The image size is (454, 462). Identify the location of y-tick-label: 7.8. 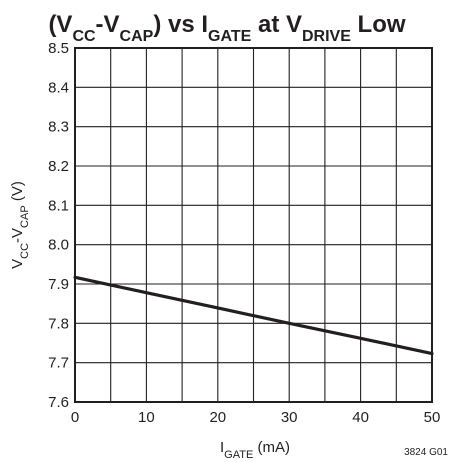
(58, 323).